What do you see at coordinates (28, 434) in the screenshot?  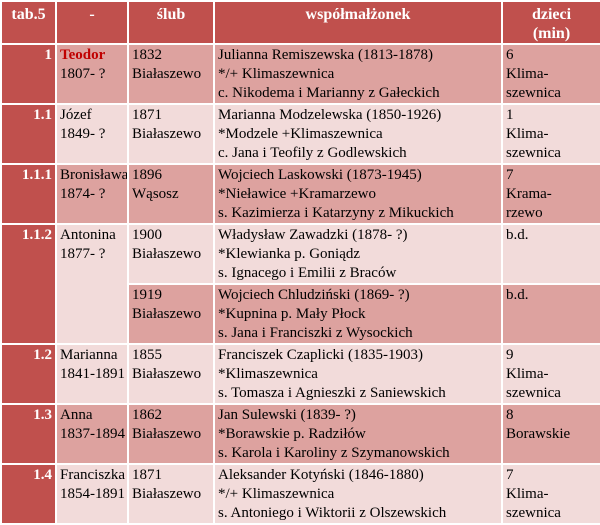 I see `row-number: 1.3` at bounding box center [28, 434].